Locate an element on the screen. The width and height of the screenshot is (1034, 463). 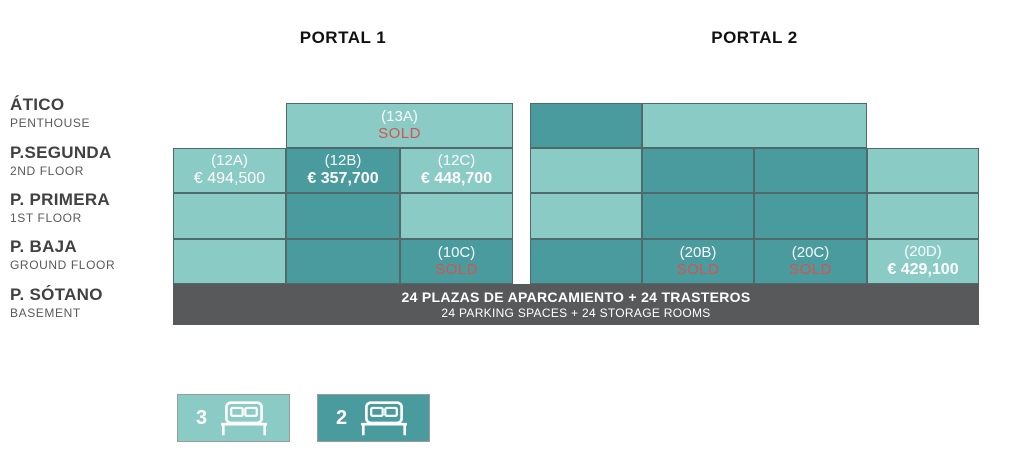
unit-cell-p2-second-c is located at coordinates (810, 170).